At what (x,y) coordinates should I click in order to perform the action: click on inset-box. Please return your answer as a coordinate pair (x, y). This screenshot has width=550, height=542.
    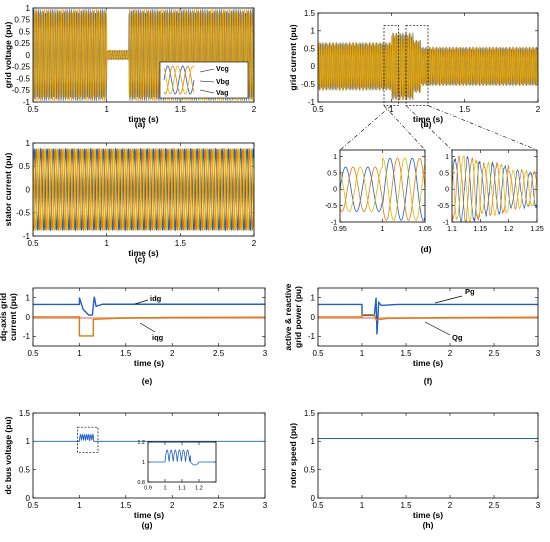
    Looking at the image, I should click on (204, 80).